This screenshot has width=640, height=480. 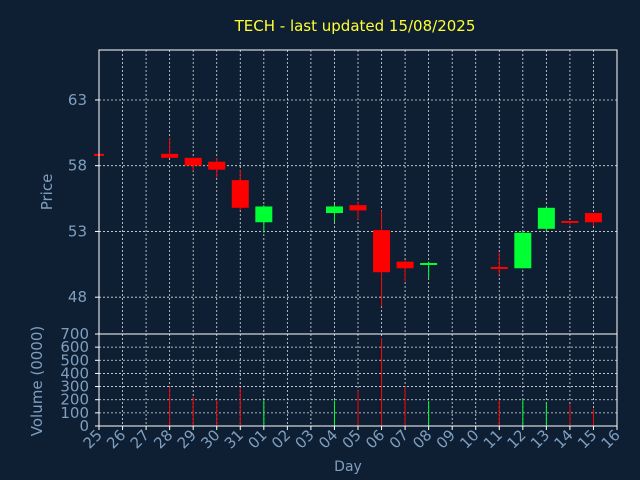 I want to click on day-tick-label-09: 09, so click(x=446, y=439).